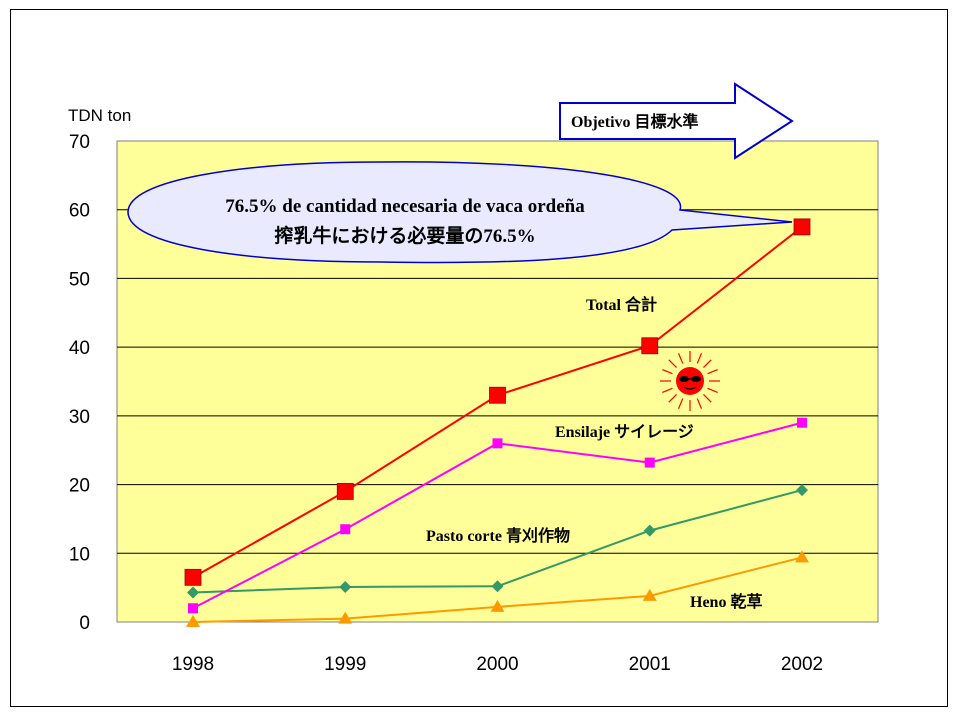 The image size is (961, 718). What do you see at coordinates (650, 664) in the screenshot?
I see `x-tick-label: 2001` at bounding box center [650, 664].